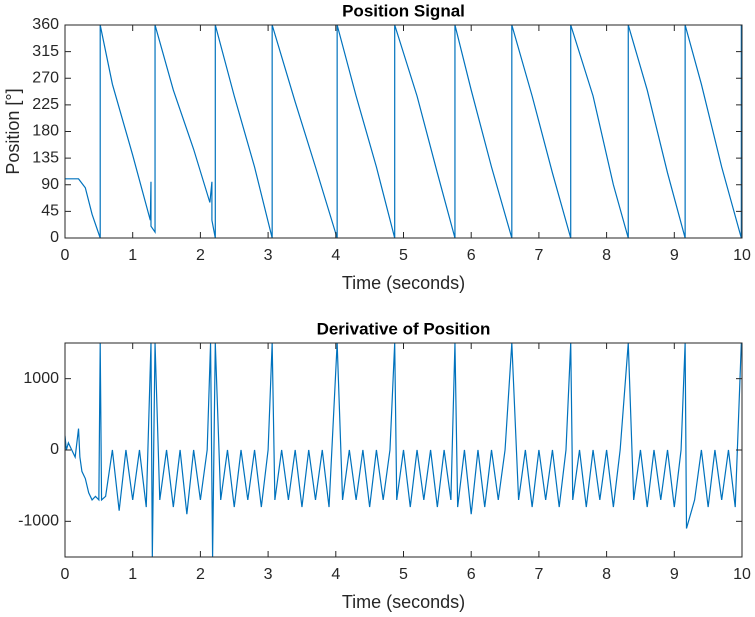 The height and width of the screenshot is (617, 755). I want to click on chart-title: Derivative of Position, so click(404, 328).